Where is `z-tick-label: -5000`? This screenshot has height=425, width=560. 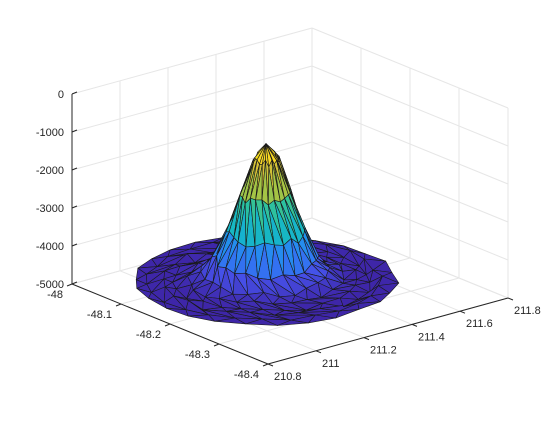
z-tick-label: -5000 is located at coordinates (50, 285).